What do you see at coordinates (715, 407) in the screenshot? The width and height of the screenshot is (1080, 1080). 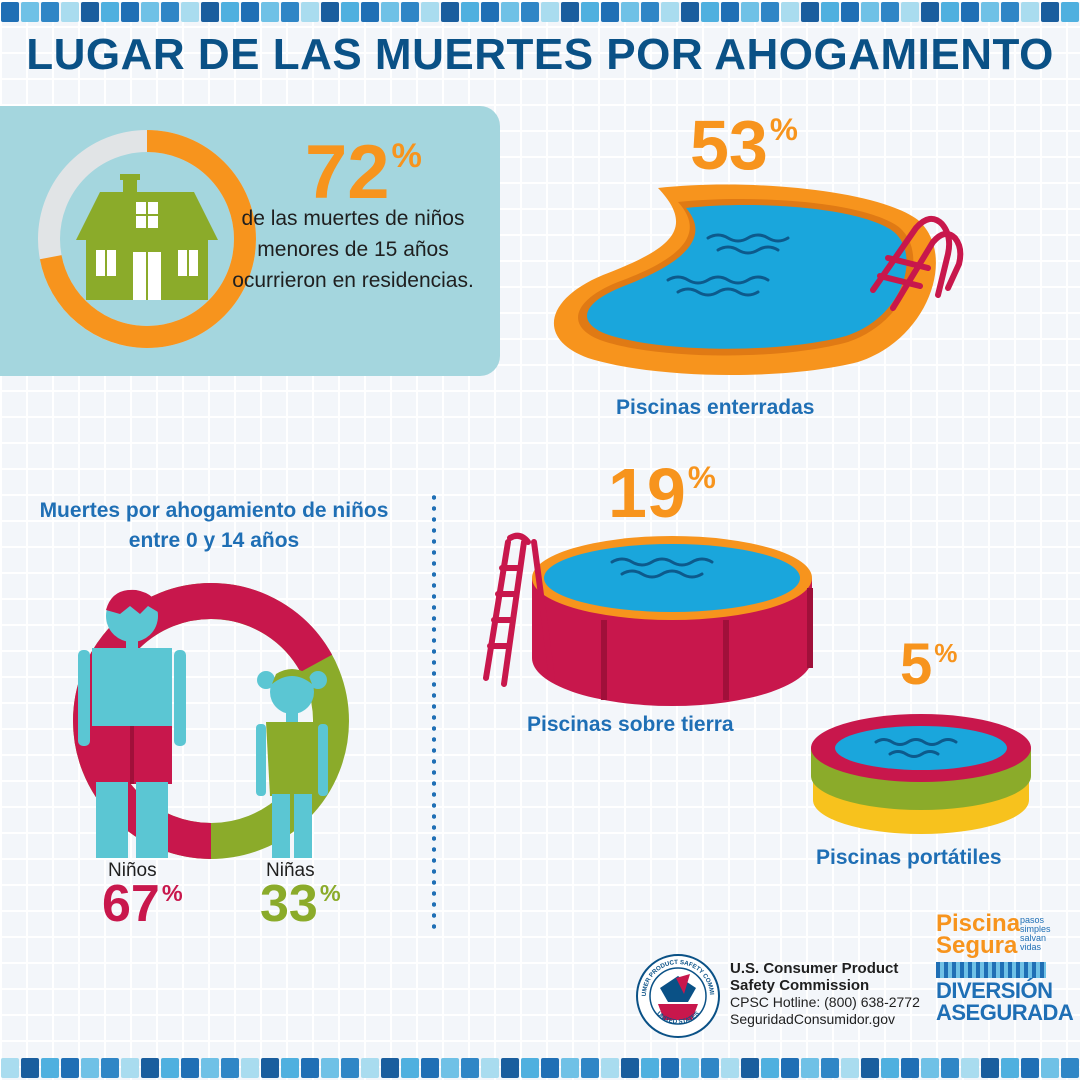 I see `inground-label: Piscinas enterradas` at bounding box center [715, 407].